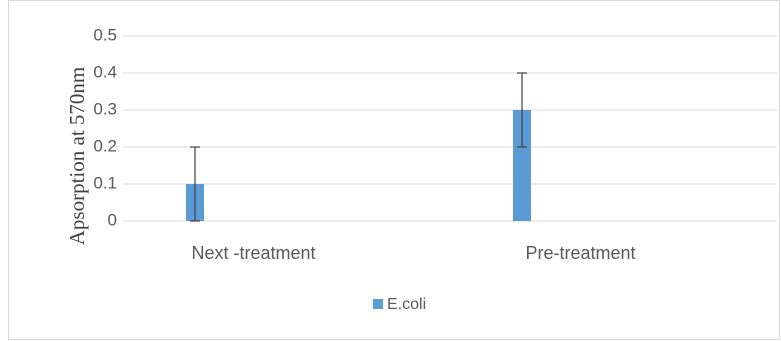 This screenshot has width=781, height=341. I want to click on legend: E.coli, so click(399, 304).